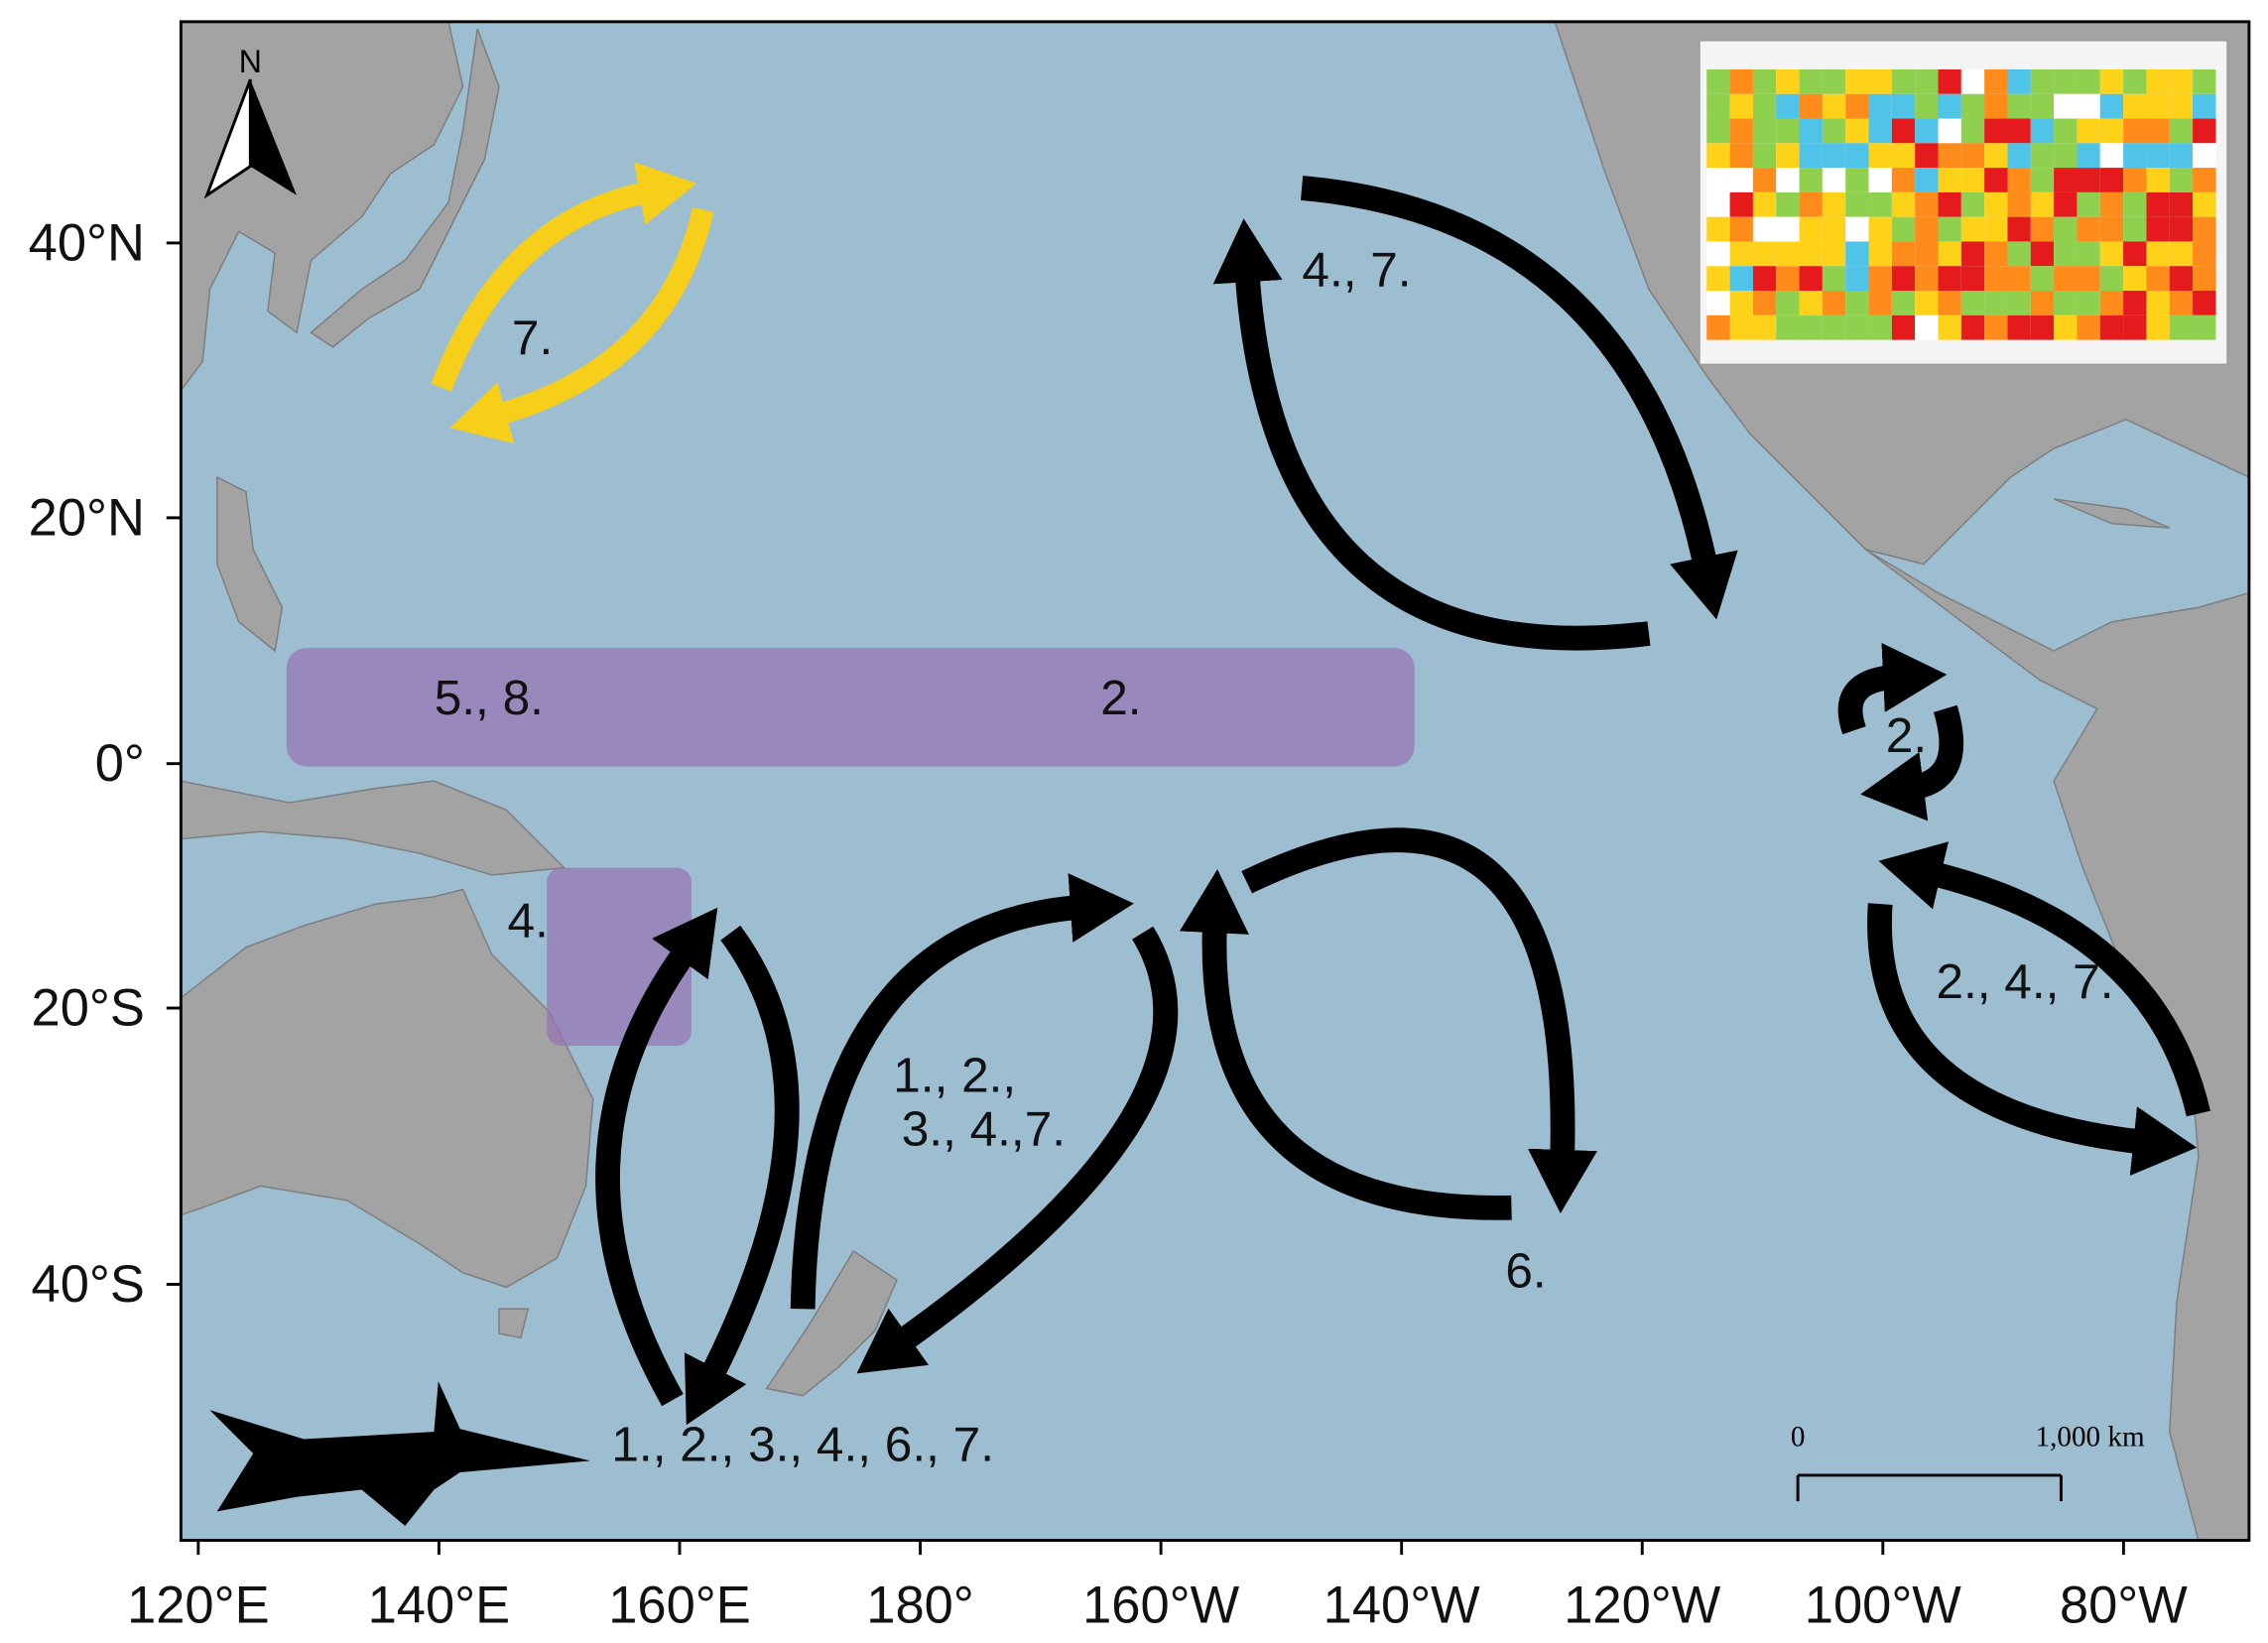  I want to click on region-label: 3., 4.,7., so click(984, 1129).